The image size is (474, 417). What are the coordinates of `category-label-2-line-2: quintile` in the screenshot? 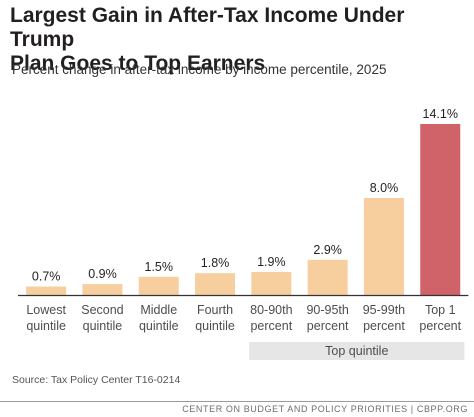 It's located at (103, 326).